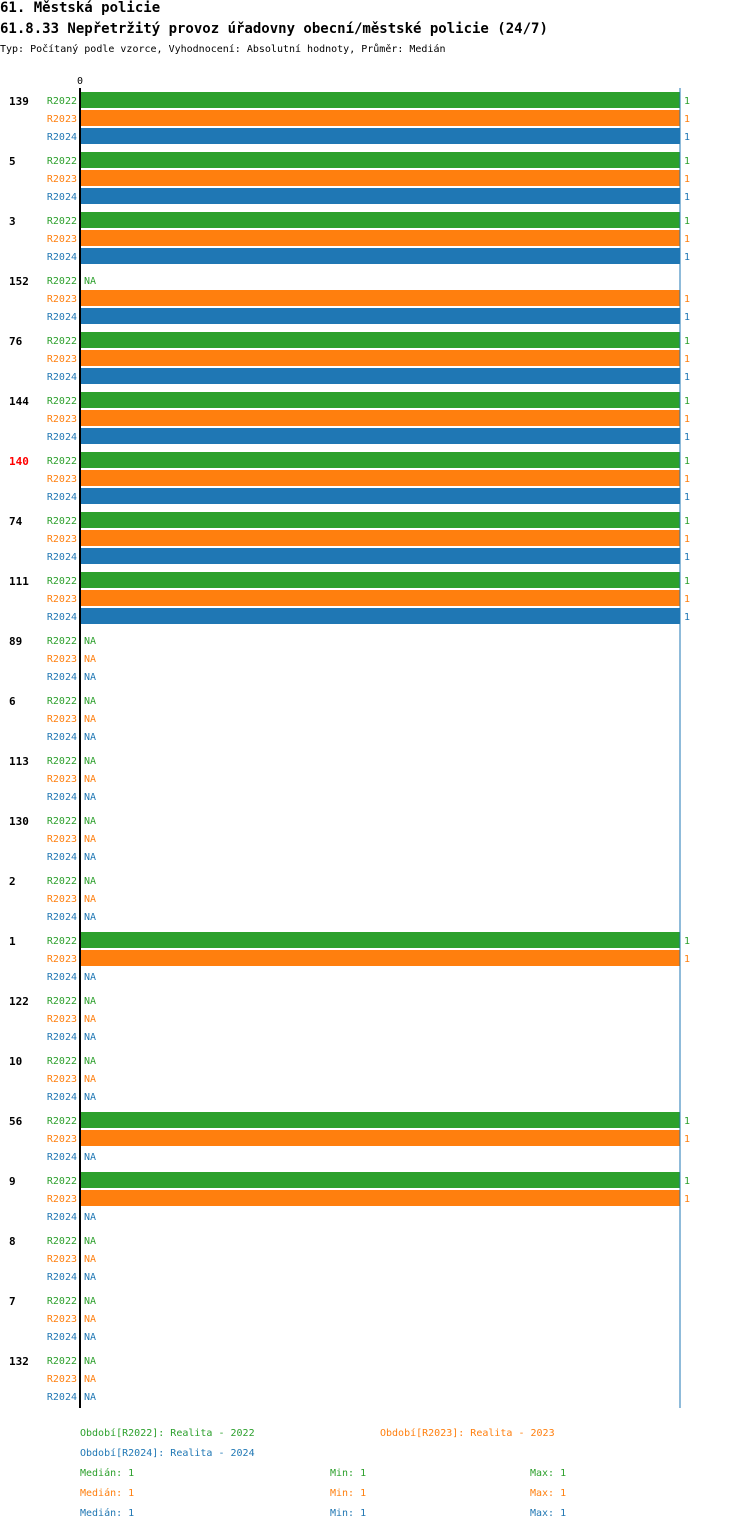 The image size is (750, 1532). I want to click on group-label: 144, so click(19, 401).